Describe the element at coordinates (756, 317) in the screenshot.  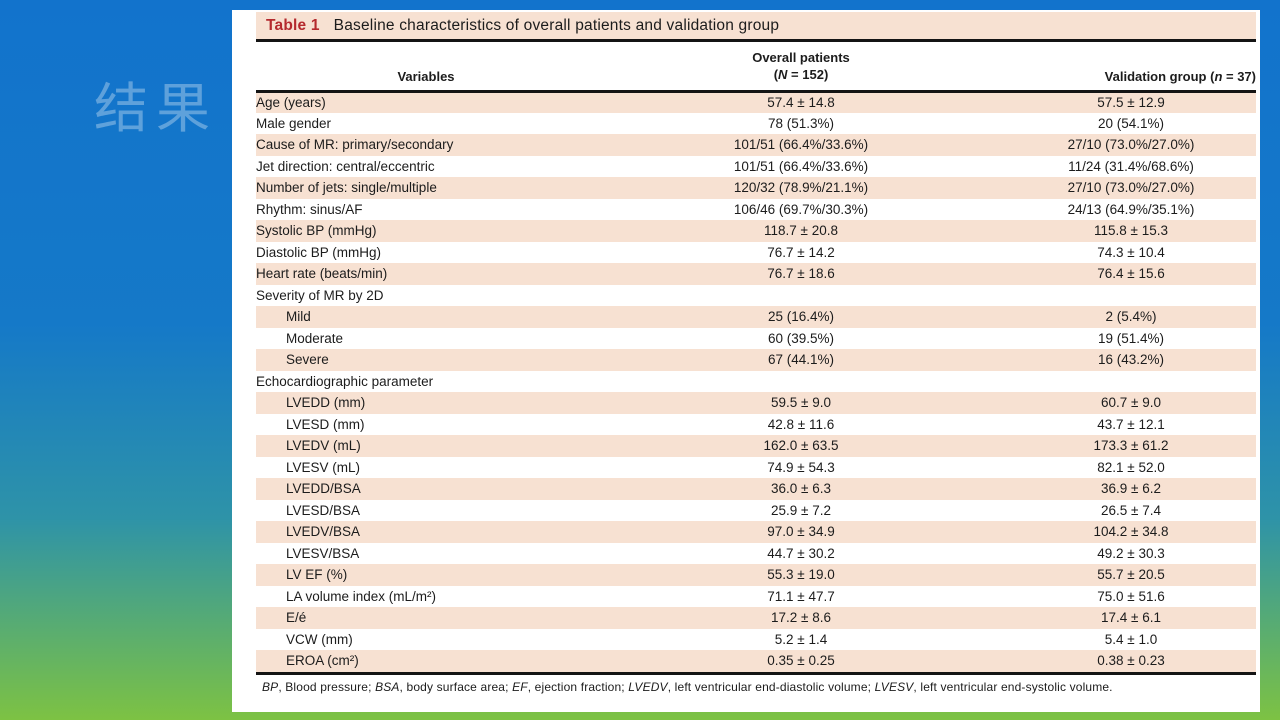
I see `table-row: Mild 25 (16.4%) 2 (5.4%)` at that location.